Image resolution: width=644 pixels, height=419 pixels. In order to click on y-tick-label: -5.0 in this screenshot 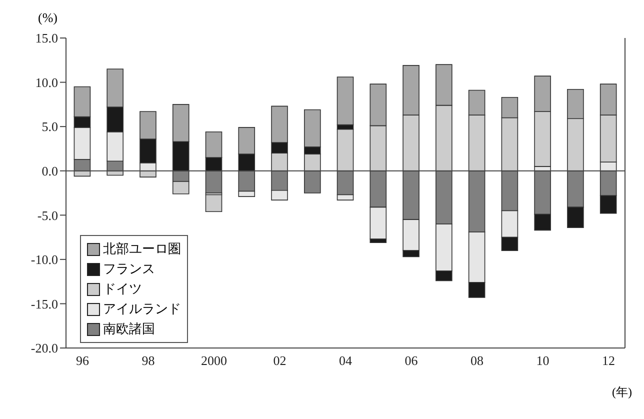, I will do `click(47, 215)`.